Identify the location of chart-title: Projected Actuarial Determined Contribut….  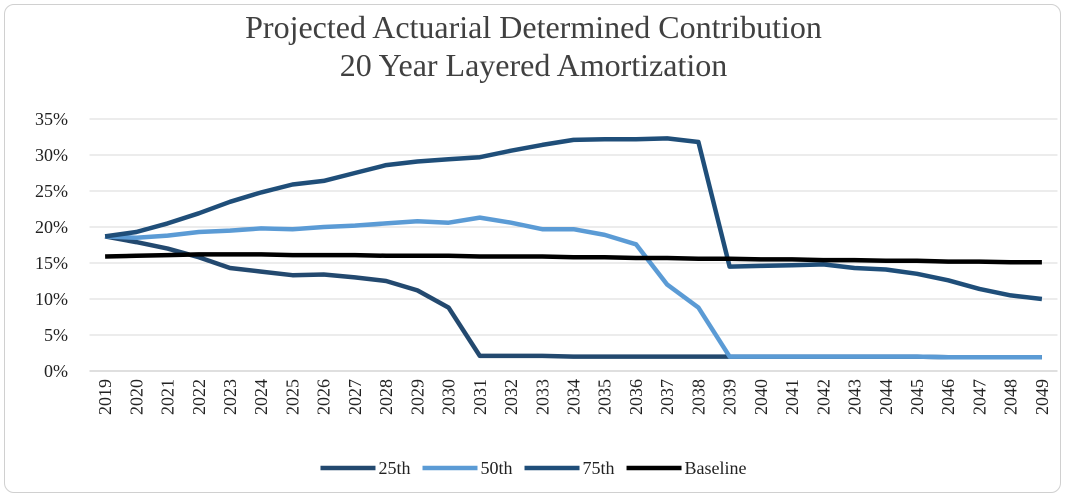
(533, 46).